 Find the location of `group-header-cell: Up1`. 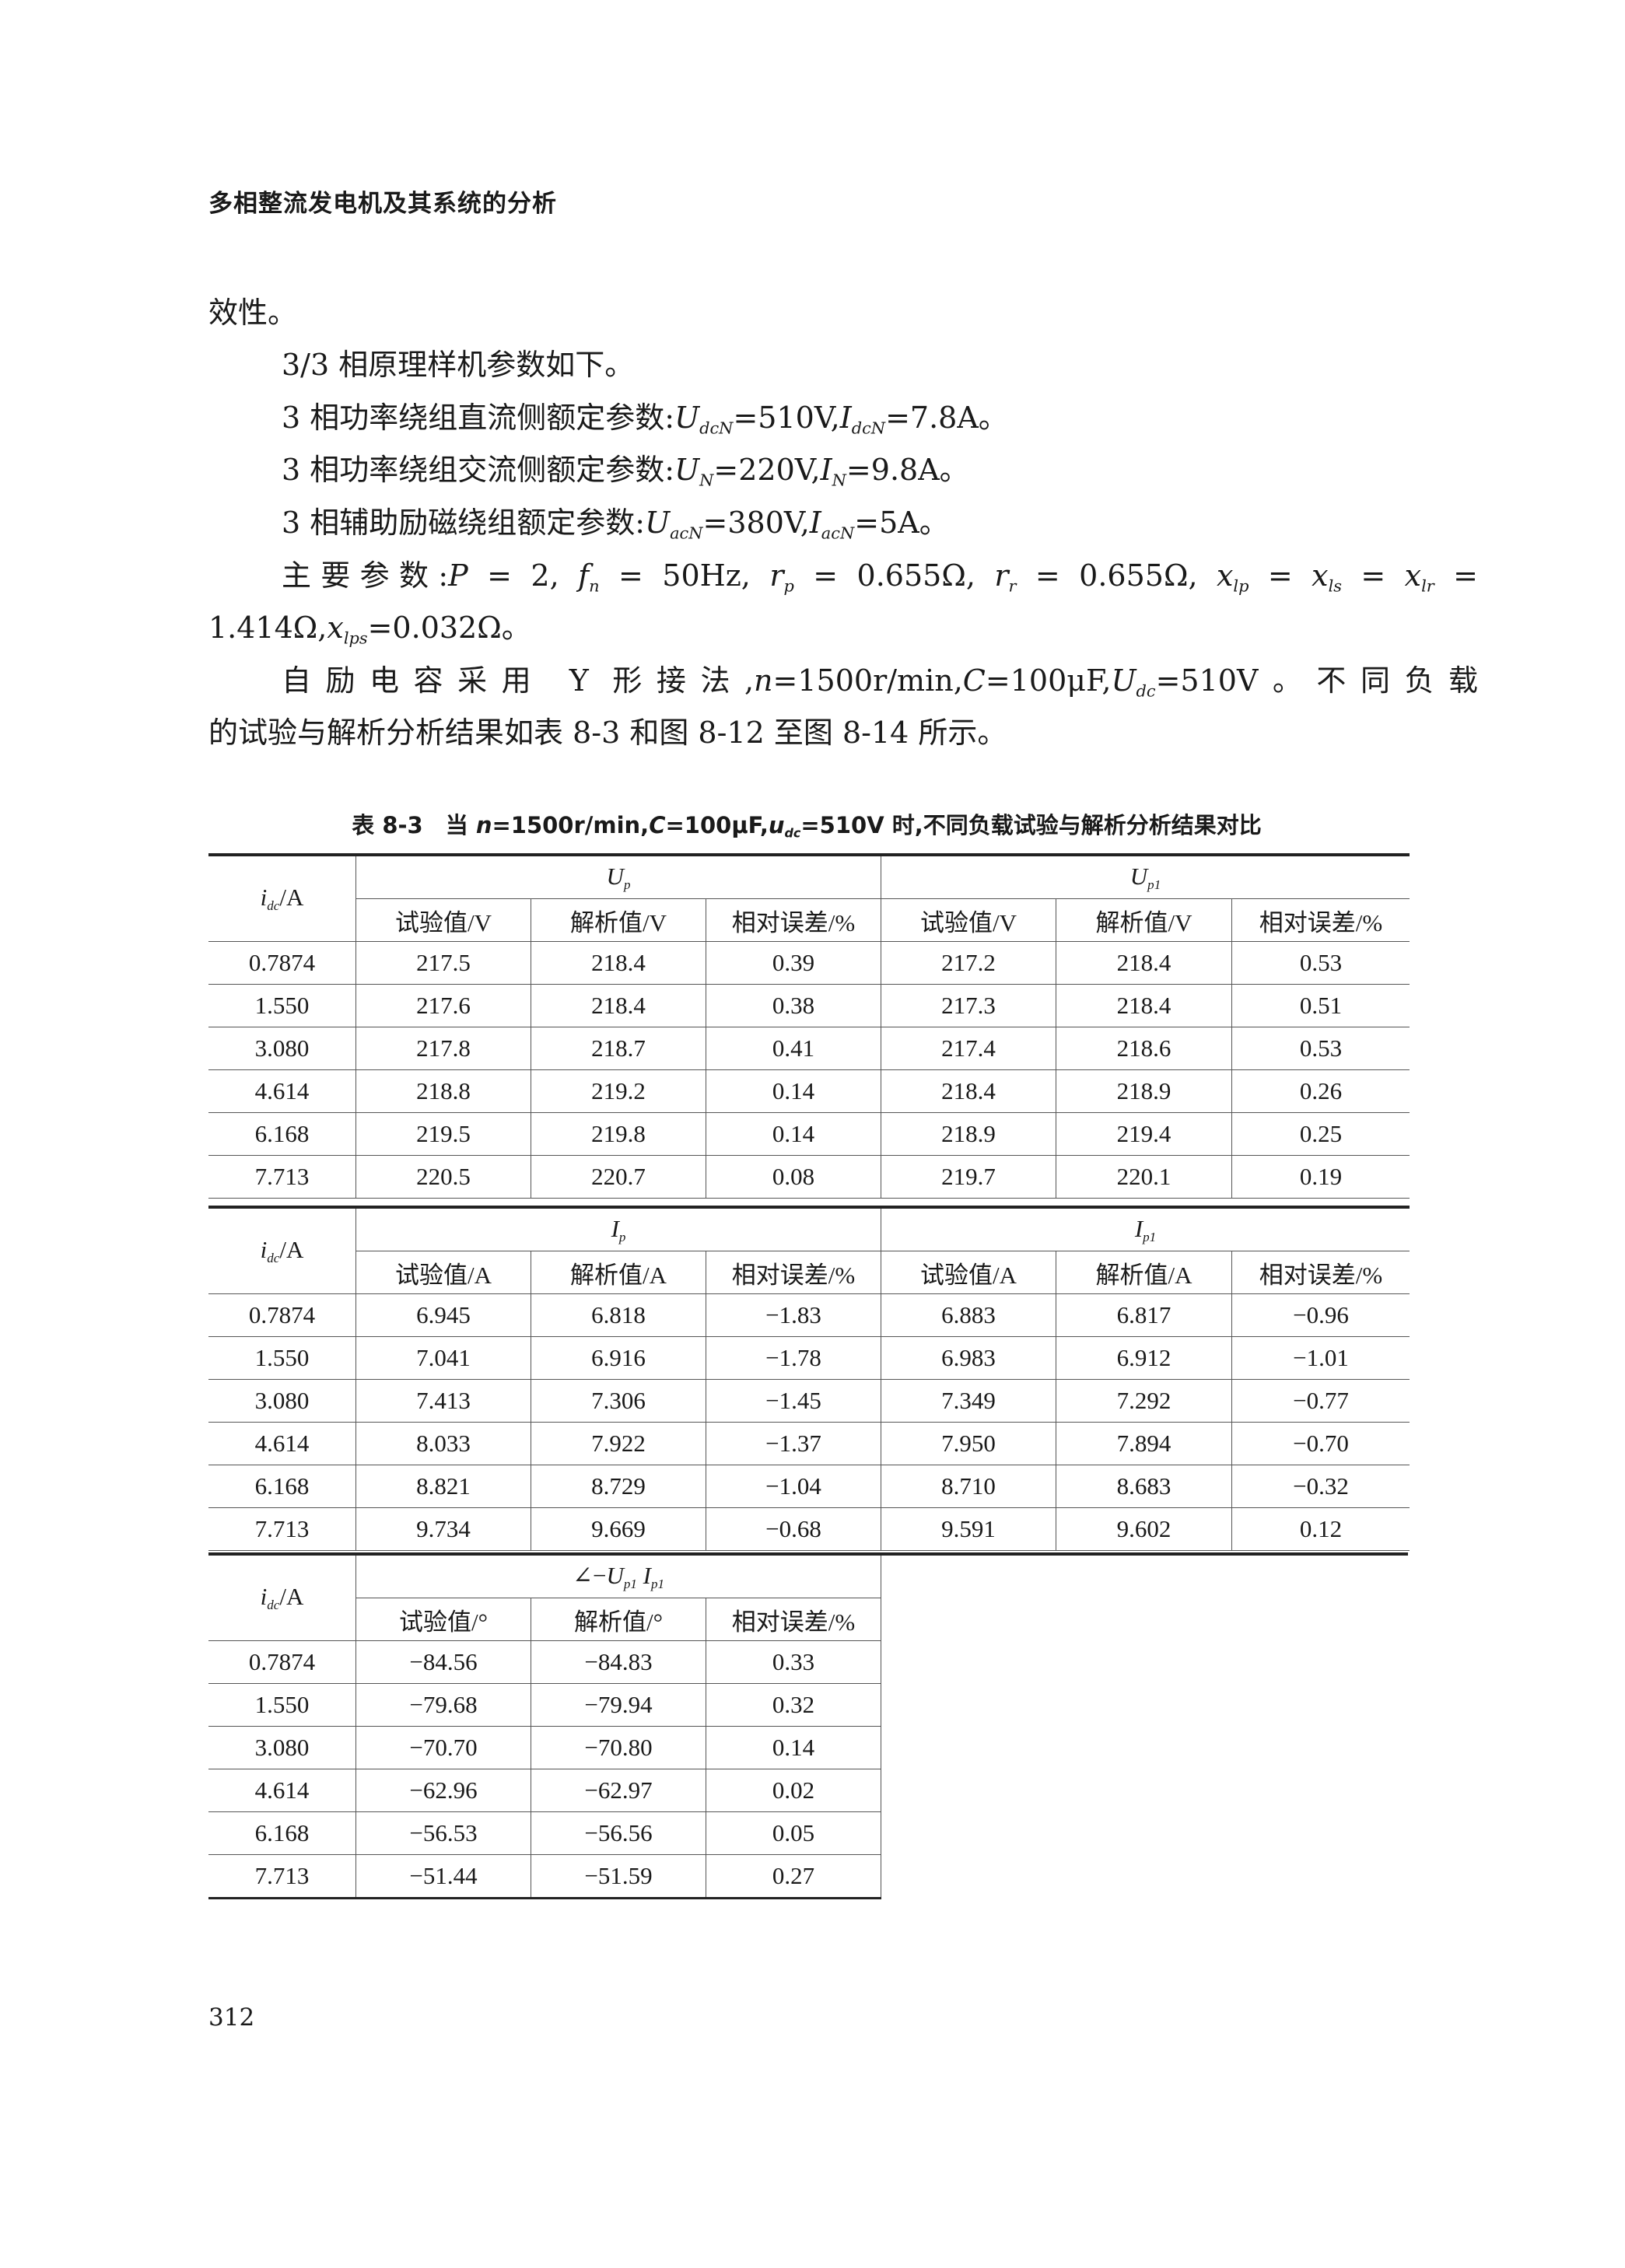

group-header-cell: Up1 is located at coordinates (1145, 876).